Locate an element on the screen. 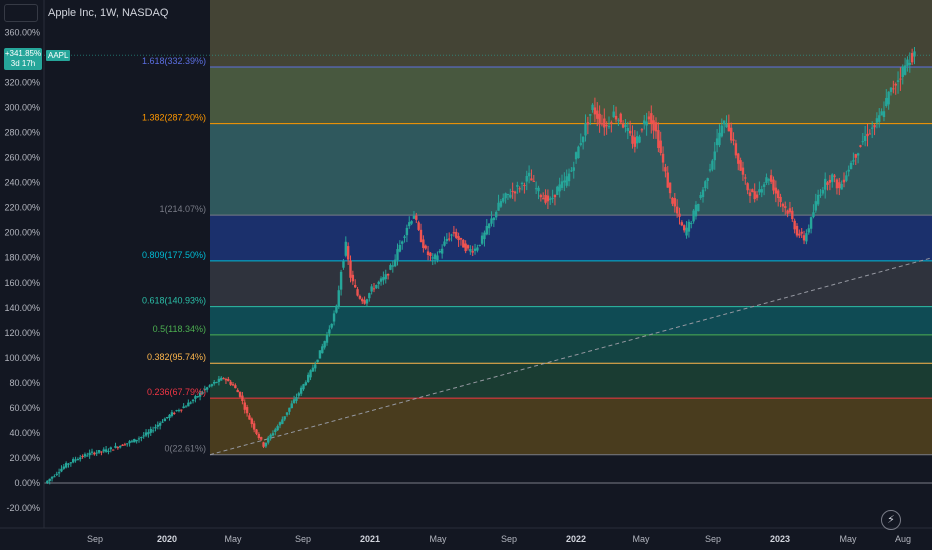 The height and width of the screenshot is (550, 932). x-tick-label: Aug is located at coordinates (903, 539).